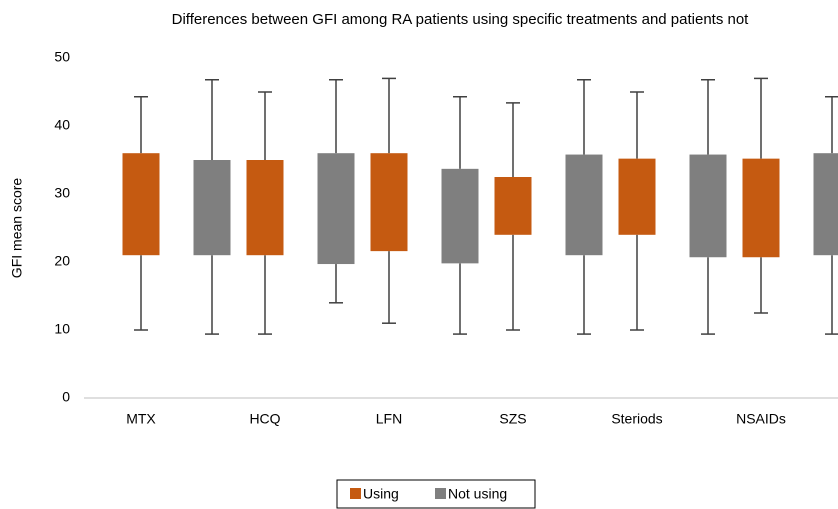 The width and height of the screenshot is (838, 509). What do you see at coordinates (141, 419) in the screenshot?
I see `x-tick-label: MTX` at bounding box center [141, 419].